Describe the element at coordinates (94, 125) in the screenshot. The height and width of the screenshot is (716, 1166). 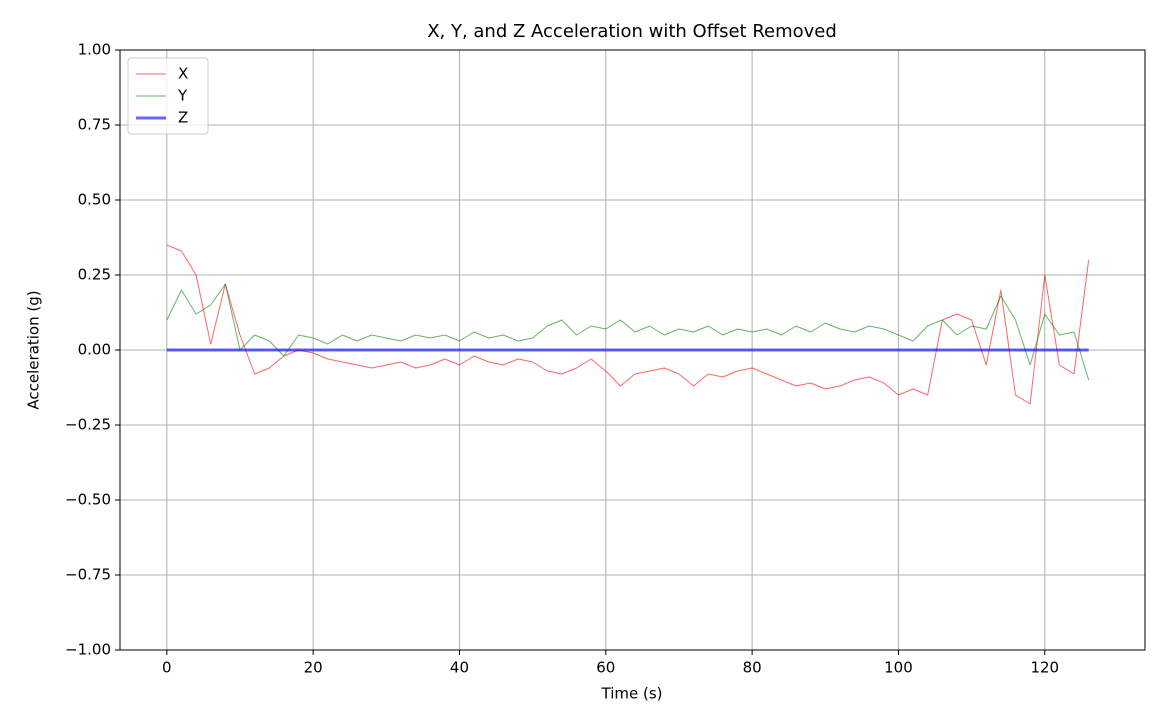
I see `y-tick-label: 0.75` at that location.